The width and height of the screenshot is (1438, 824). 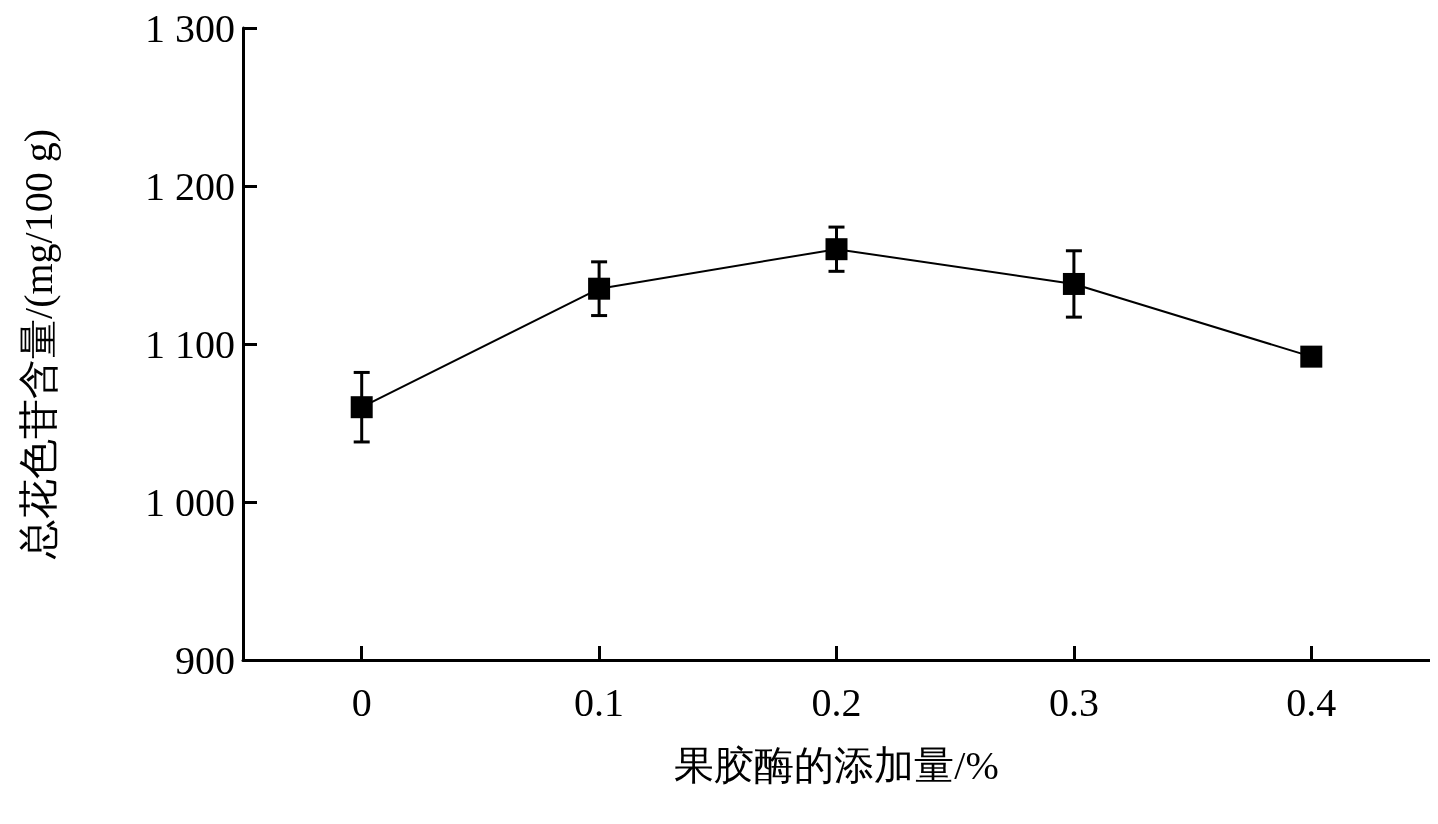 What do you see at coordinates (190, 186) in the screenshot?
I see `y-tick-label: 1 200` at bounding box center [190, 186].